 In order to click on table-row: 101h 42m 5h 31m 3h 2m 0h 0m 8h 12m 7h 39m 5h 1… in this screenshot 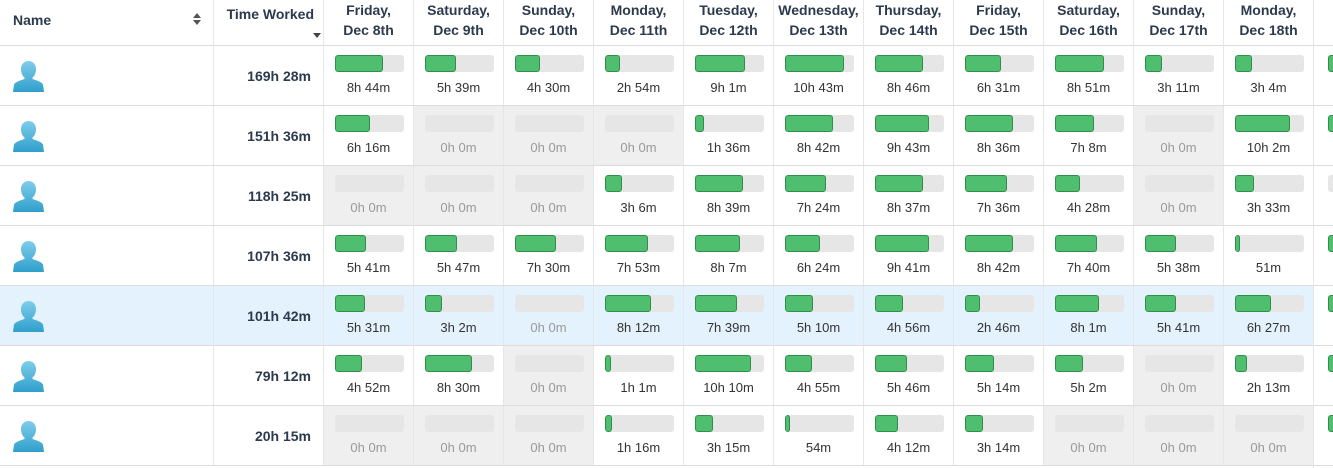, I will do `click(666, 316)`.